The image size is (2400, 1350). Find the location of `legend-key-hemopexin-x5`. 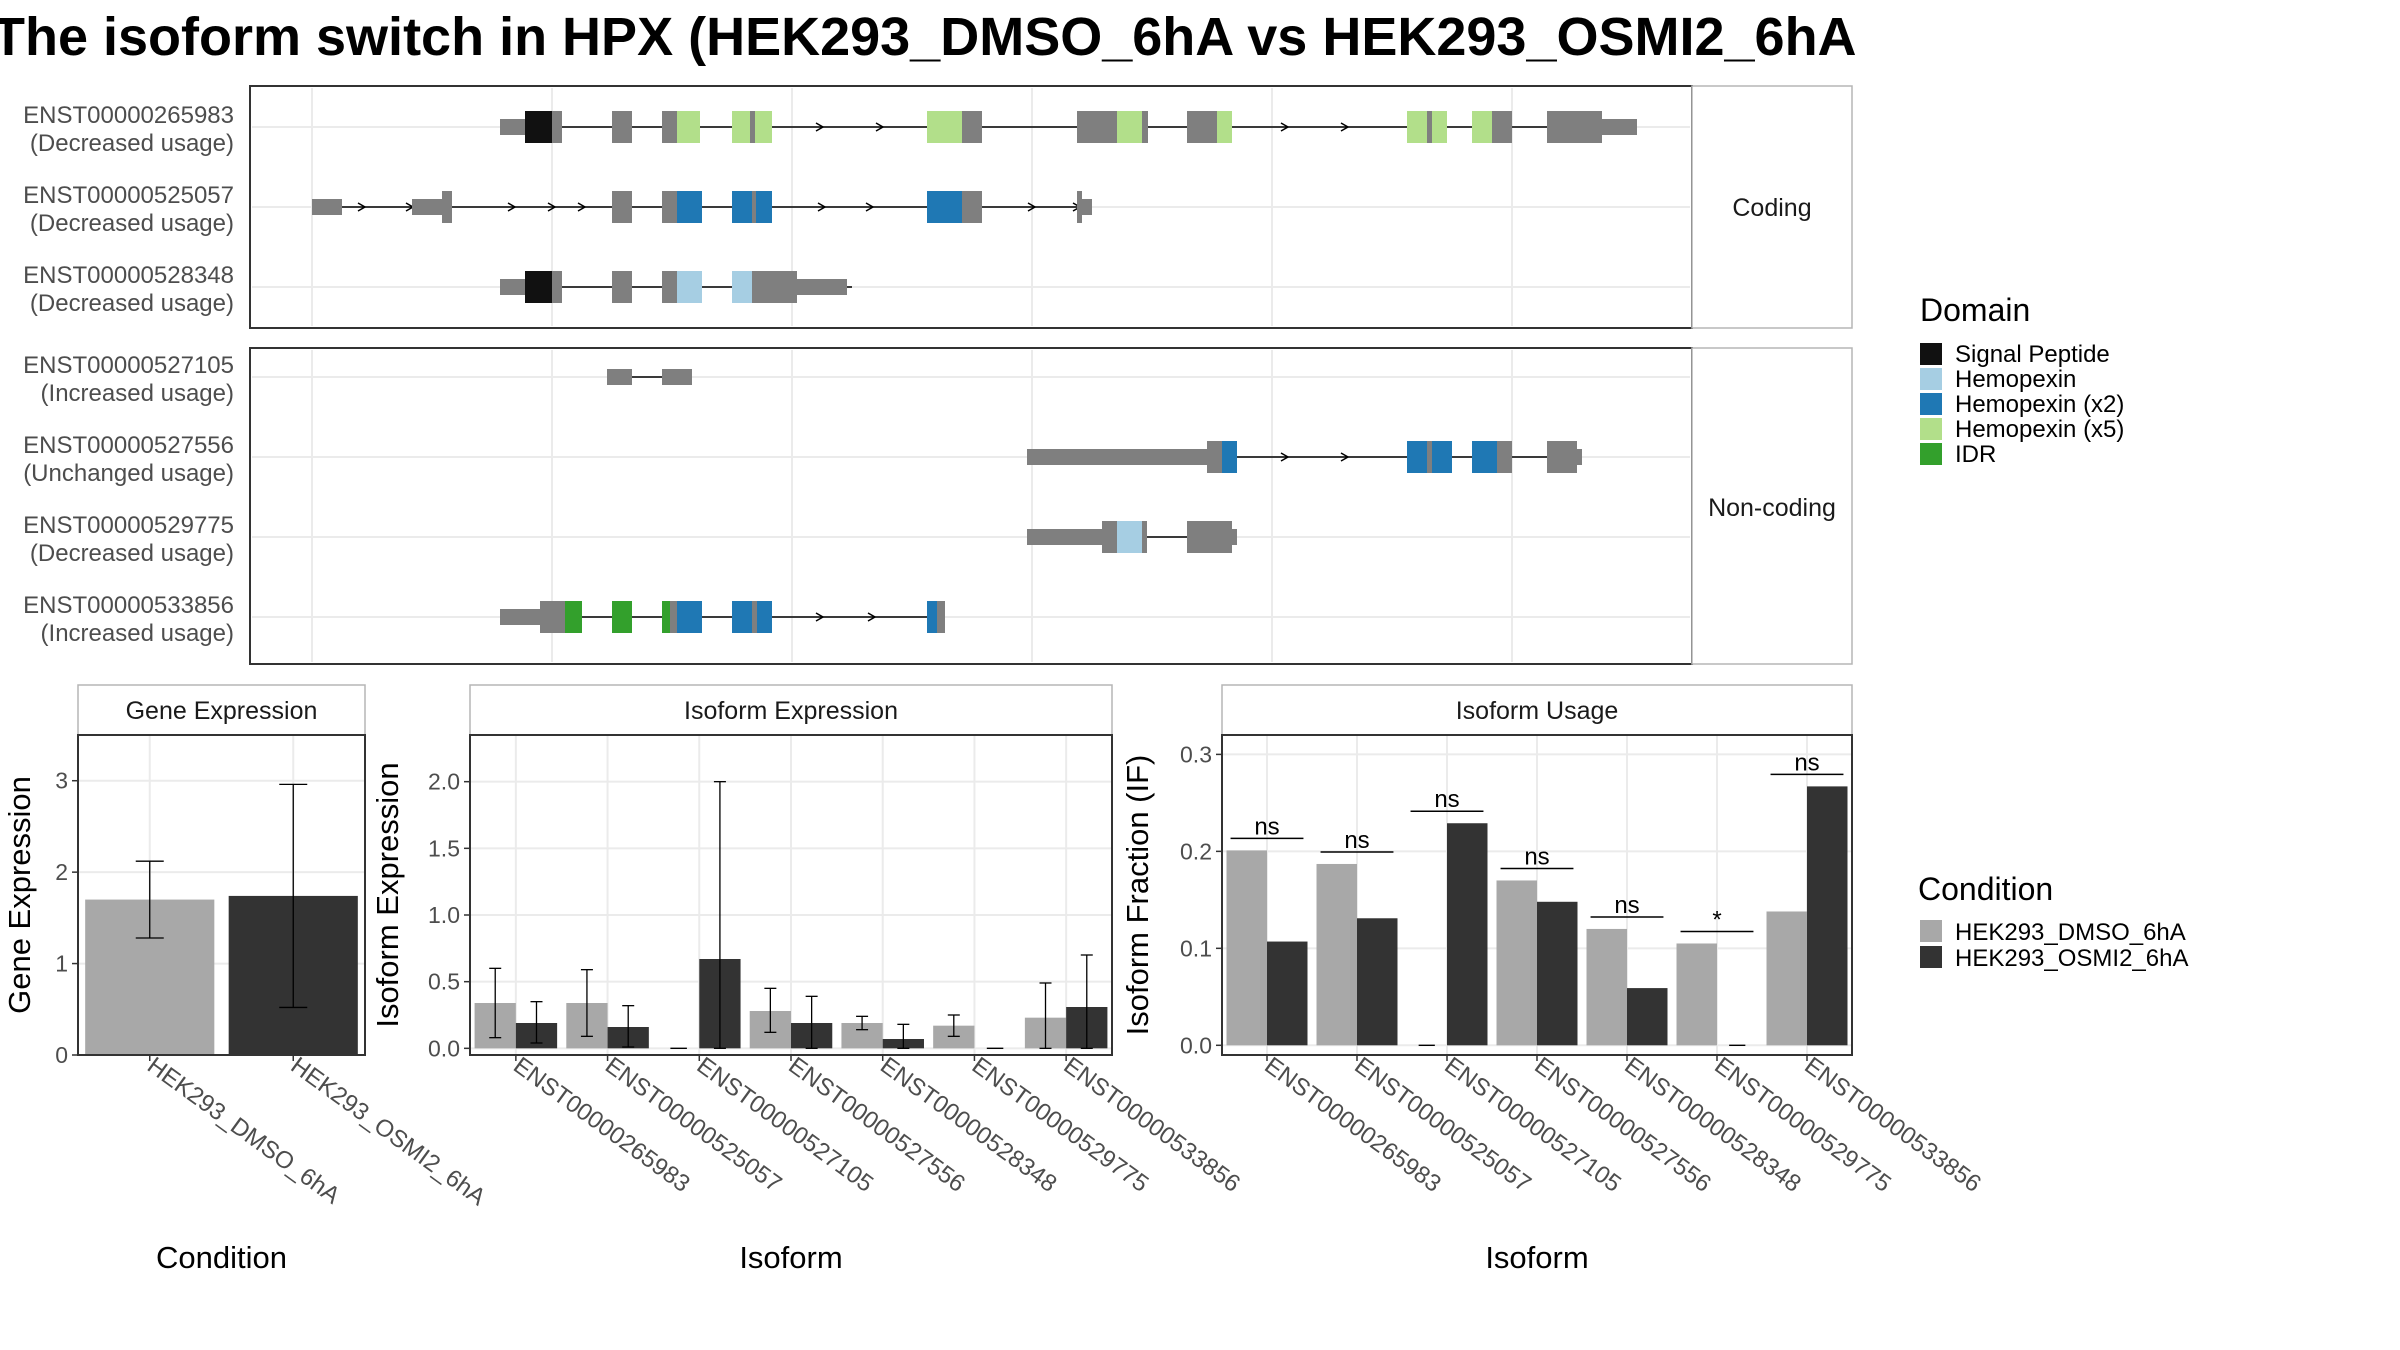

legend-key-hemopexin-x5 is located at coordinates (1931, 429).